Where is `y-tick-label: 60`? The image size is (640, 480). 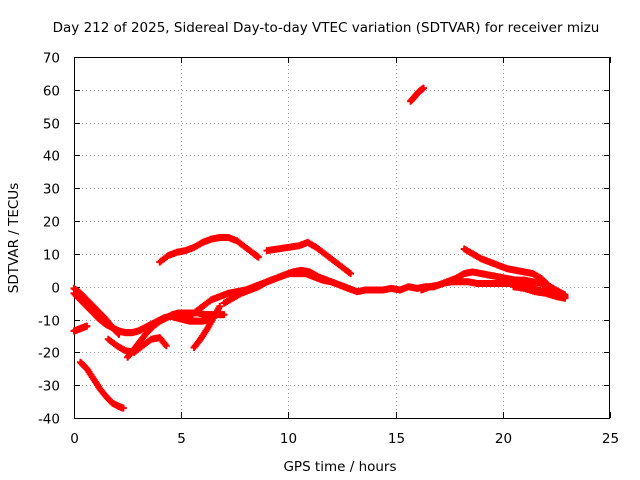
y-tick-label: 60 is located at coordinates (51, 92).